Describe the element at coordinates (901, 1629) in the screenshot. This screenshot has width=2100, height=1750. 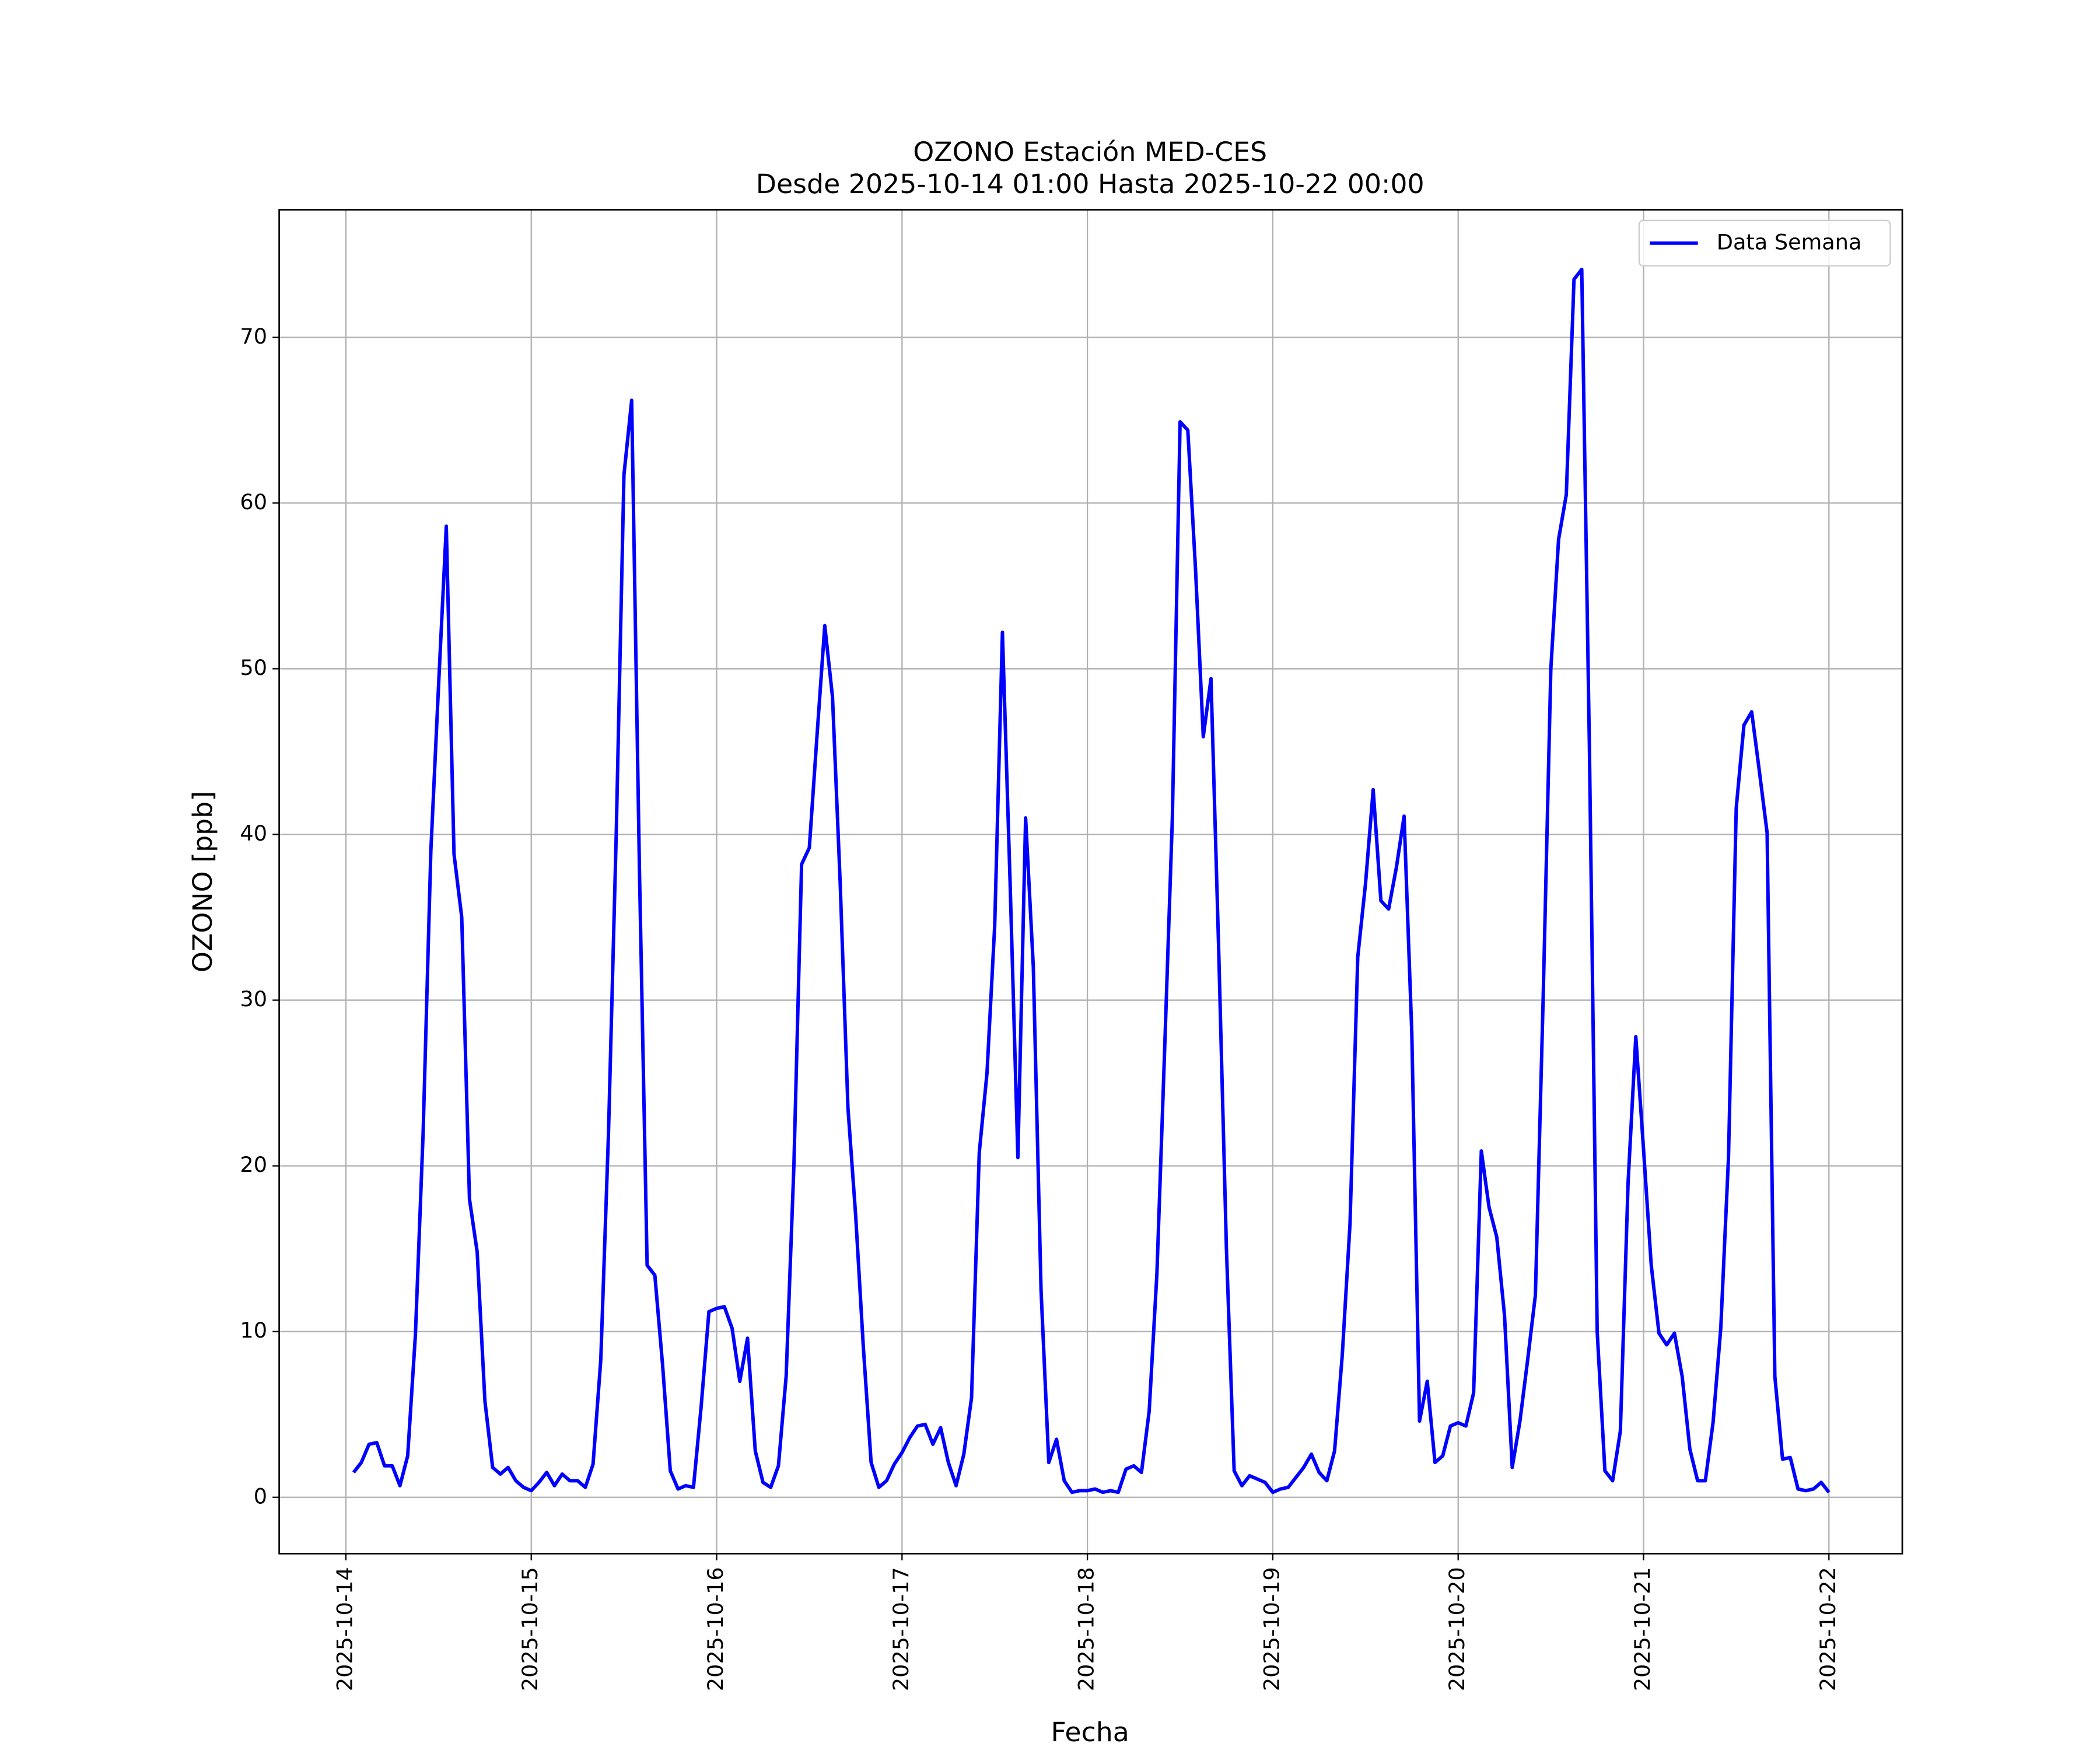
I see `x-tick-label: 2025-10-17` at that location.